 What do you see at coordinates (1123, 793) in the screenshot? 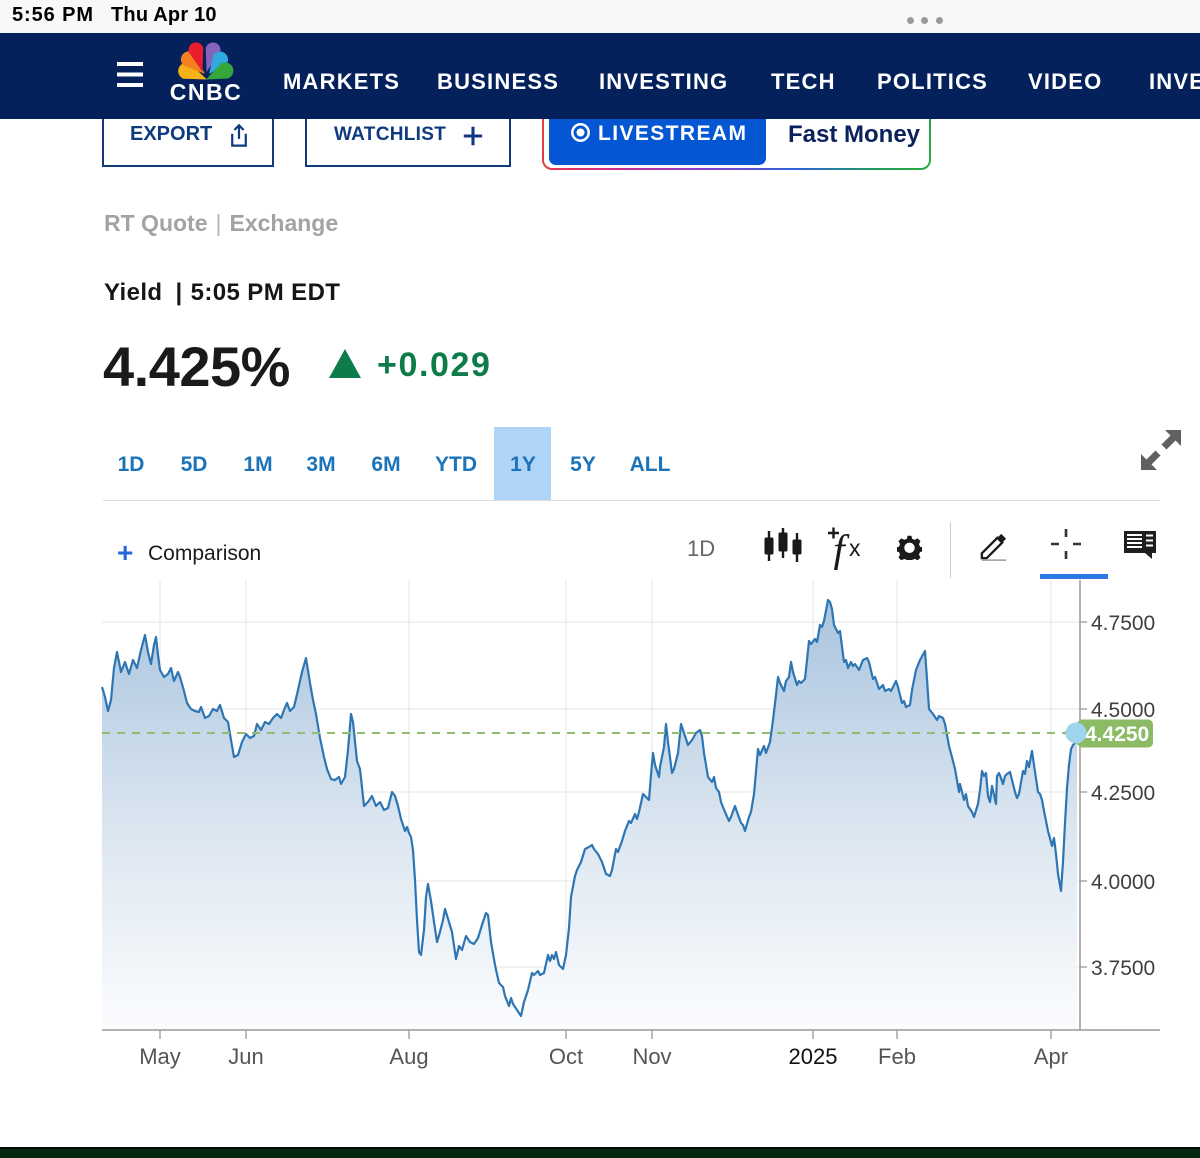
I see `svg-text: 4.2500` at bounding box center [1123, 793].